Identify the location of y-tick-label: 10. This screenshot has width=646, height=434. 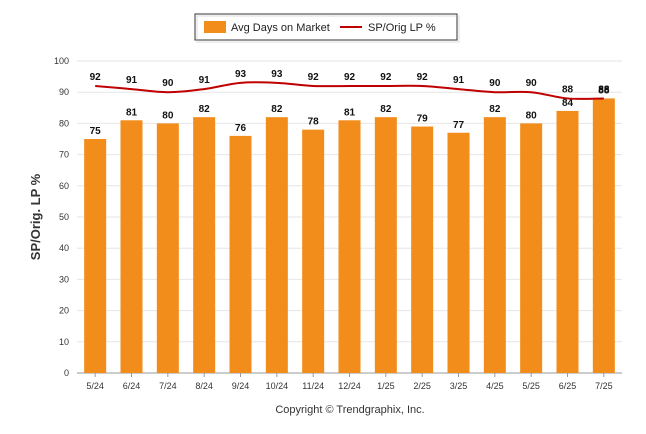
(64, 342).